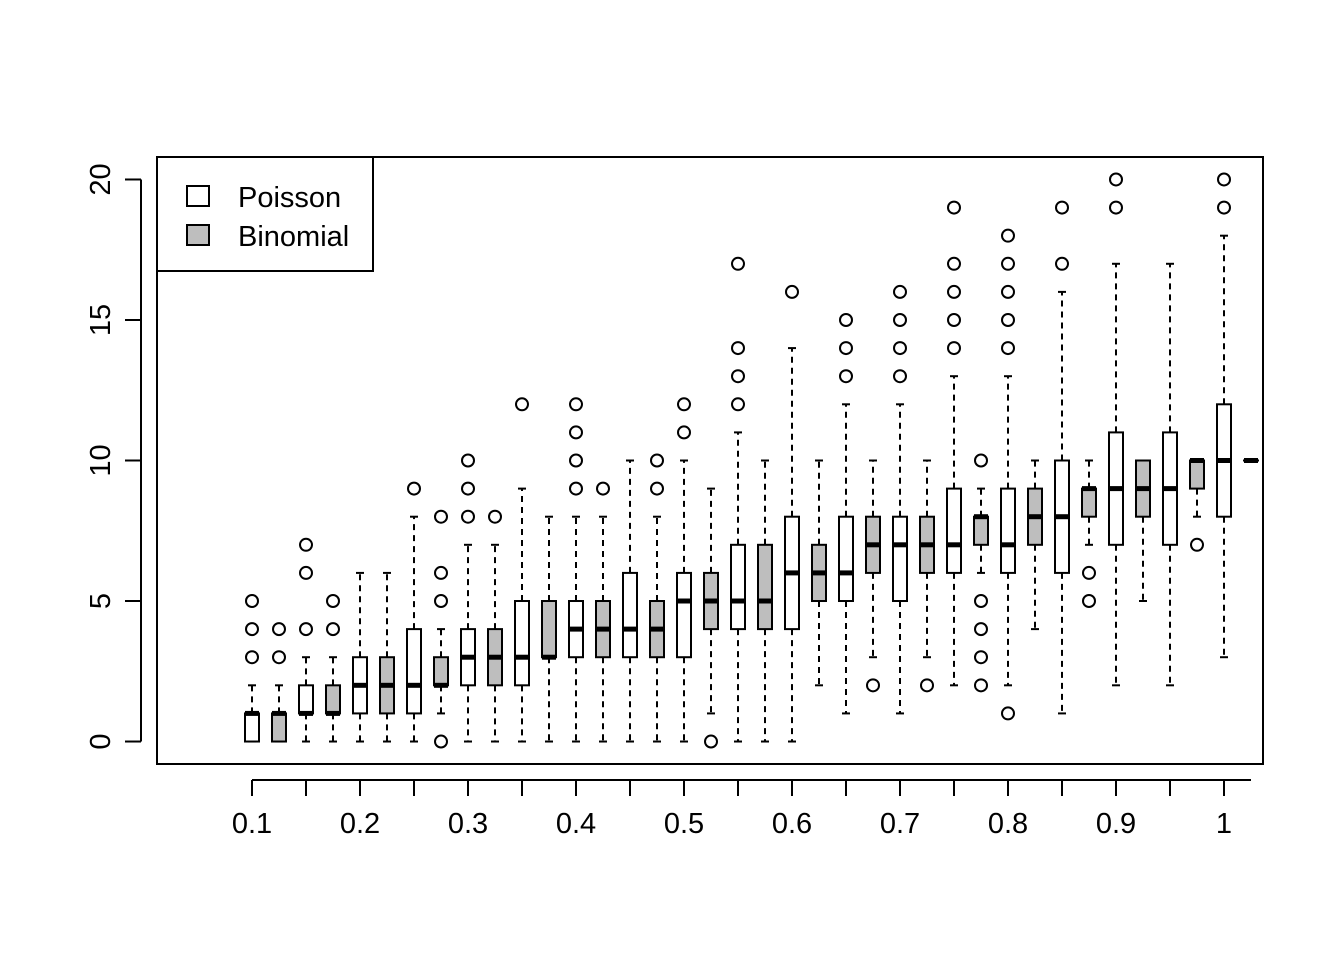  I want to click on x-tick-label: 0.3, so click(468, 824).